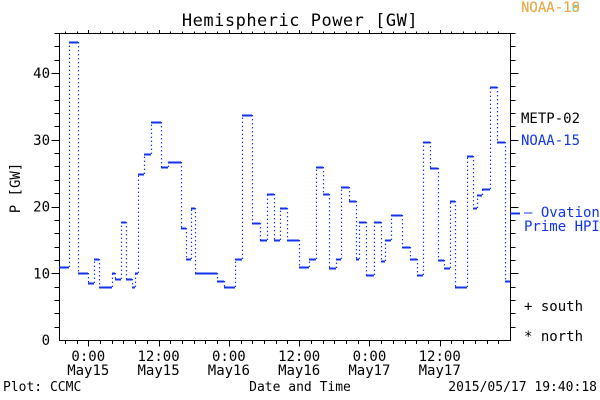 This screenshot has width=600, height=400. What do you see at coordinates (528, 307) in the screenshot?
I see `plus-symbol-icon: +` at bounding box center [528, 307].